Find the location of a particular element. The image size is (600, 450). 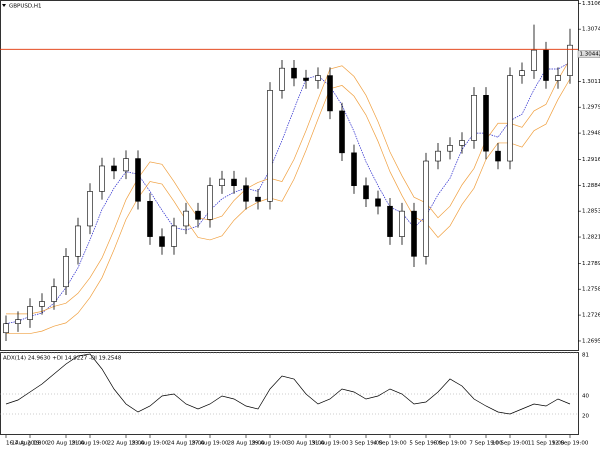

chart-title: GBPUSD,H1 is located at coordinates (25, 7).